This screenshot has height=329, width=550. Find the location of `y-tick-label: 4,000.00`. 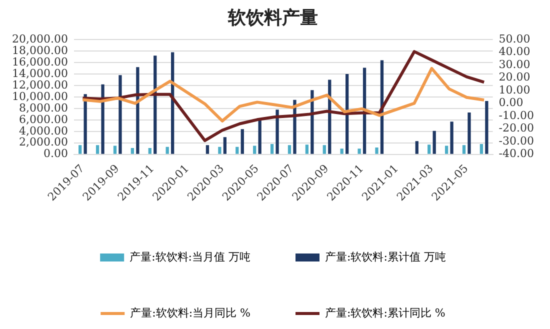

y-tick-label: 4,000.00 is located at coordinates (43, 131).